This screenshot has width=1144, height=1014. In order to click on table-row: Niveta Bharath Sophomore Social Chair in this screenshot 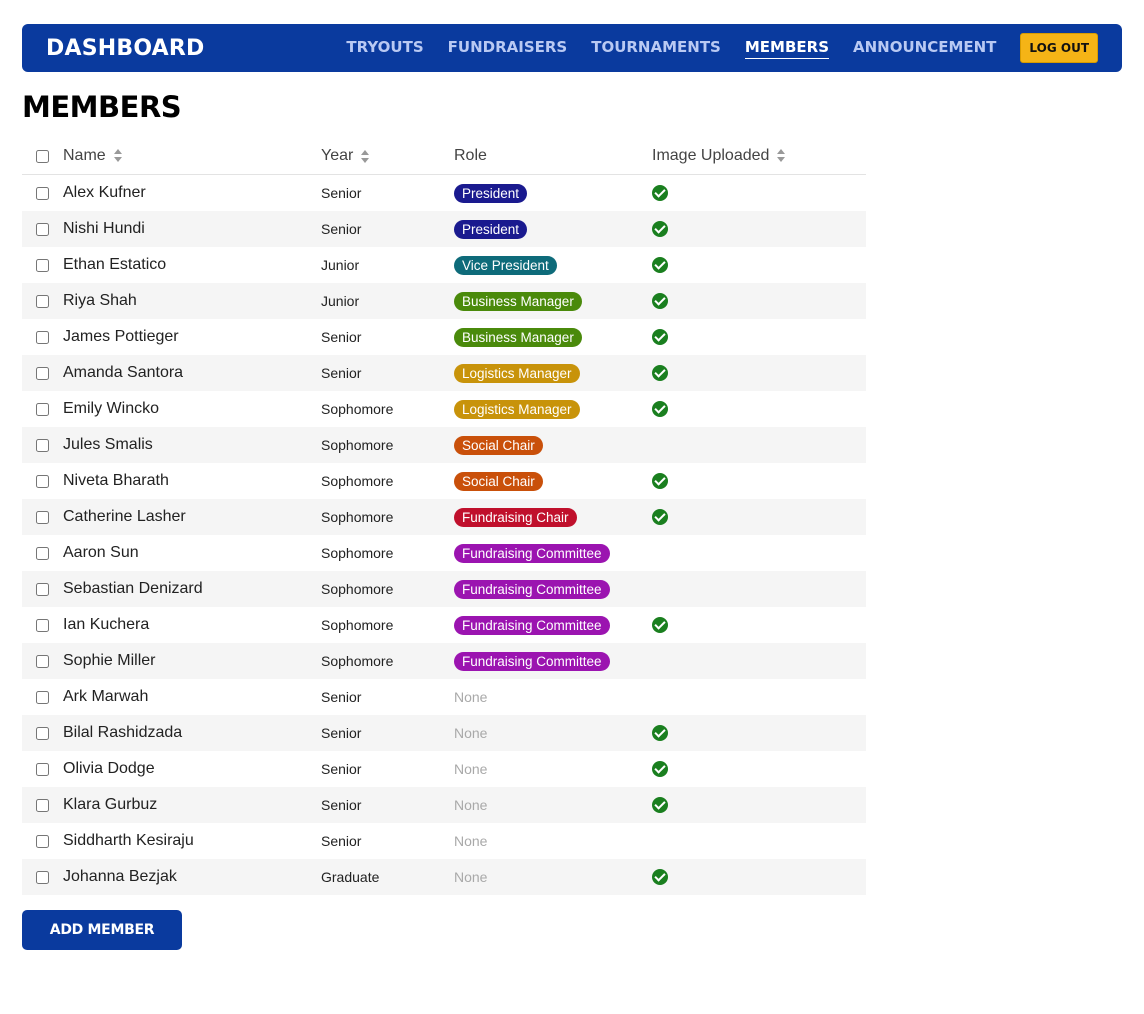, I will do `click(444, 481)`.